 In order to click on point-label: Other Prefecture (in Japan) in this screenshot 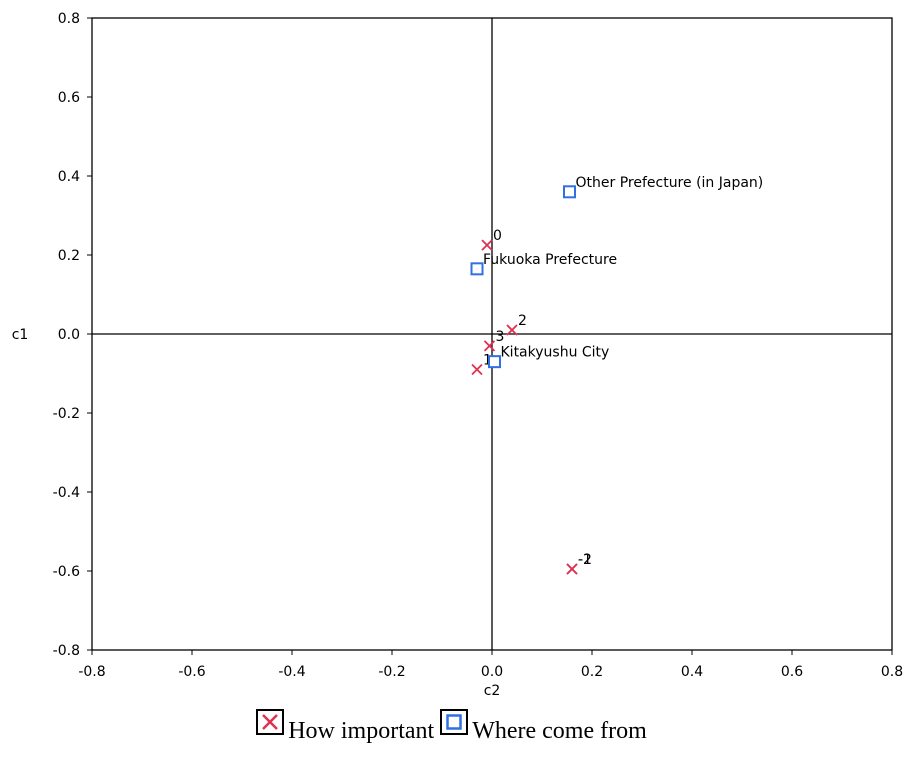, I will do `click(670, 183)`.